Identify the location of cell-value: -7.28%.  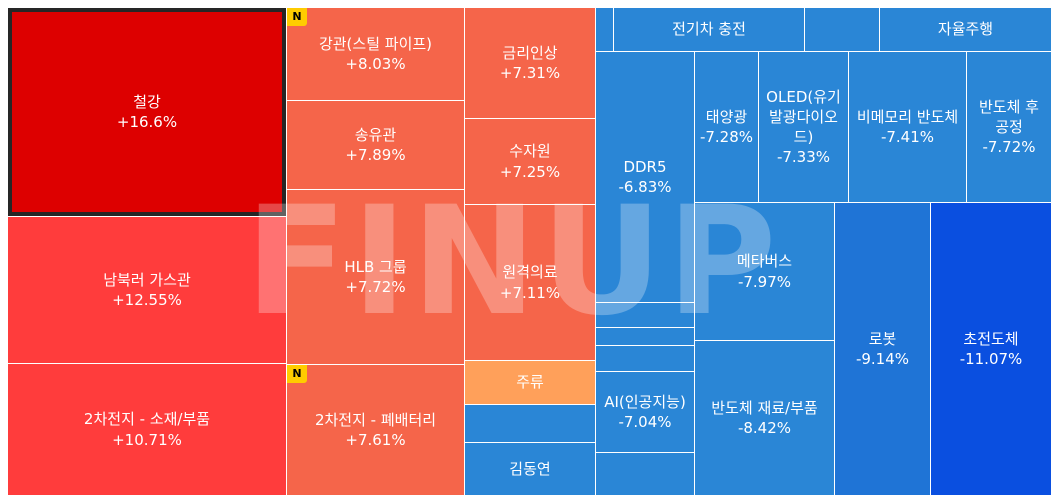
(726, 137).